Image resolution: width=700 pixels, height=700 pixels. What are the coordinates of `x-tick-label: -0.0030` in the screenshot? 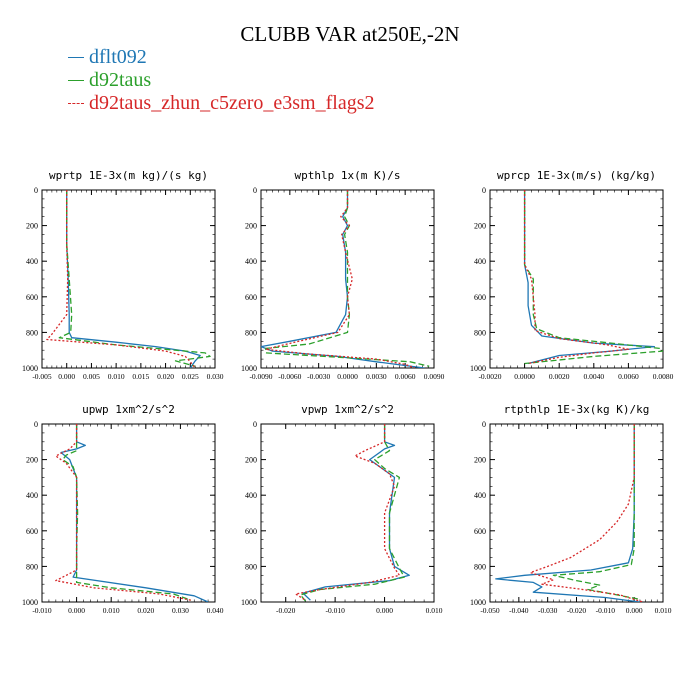 It's located at (318, 376).